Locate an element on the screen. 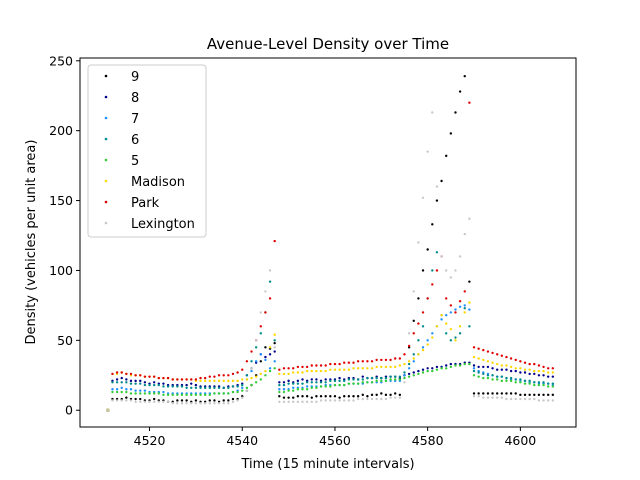 This screenshot has height=480, width=640. y-tick-label: 100 is located at coordinates (61, 270).